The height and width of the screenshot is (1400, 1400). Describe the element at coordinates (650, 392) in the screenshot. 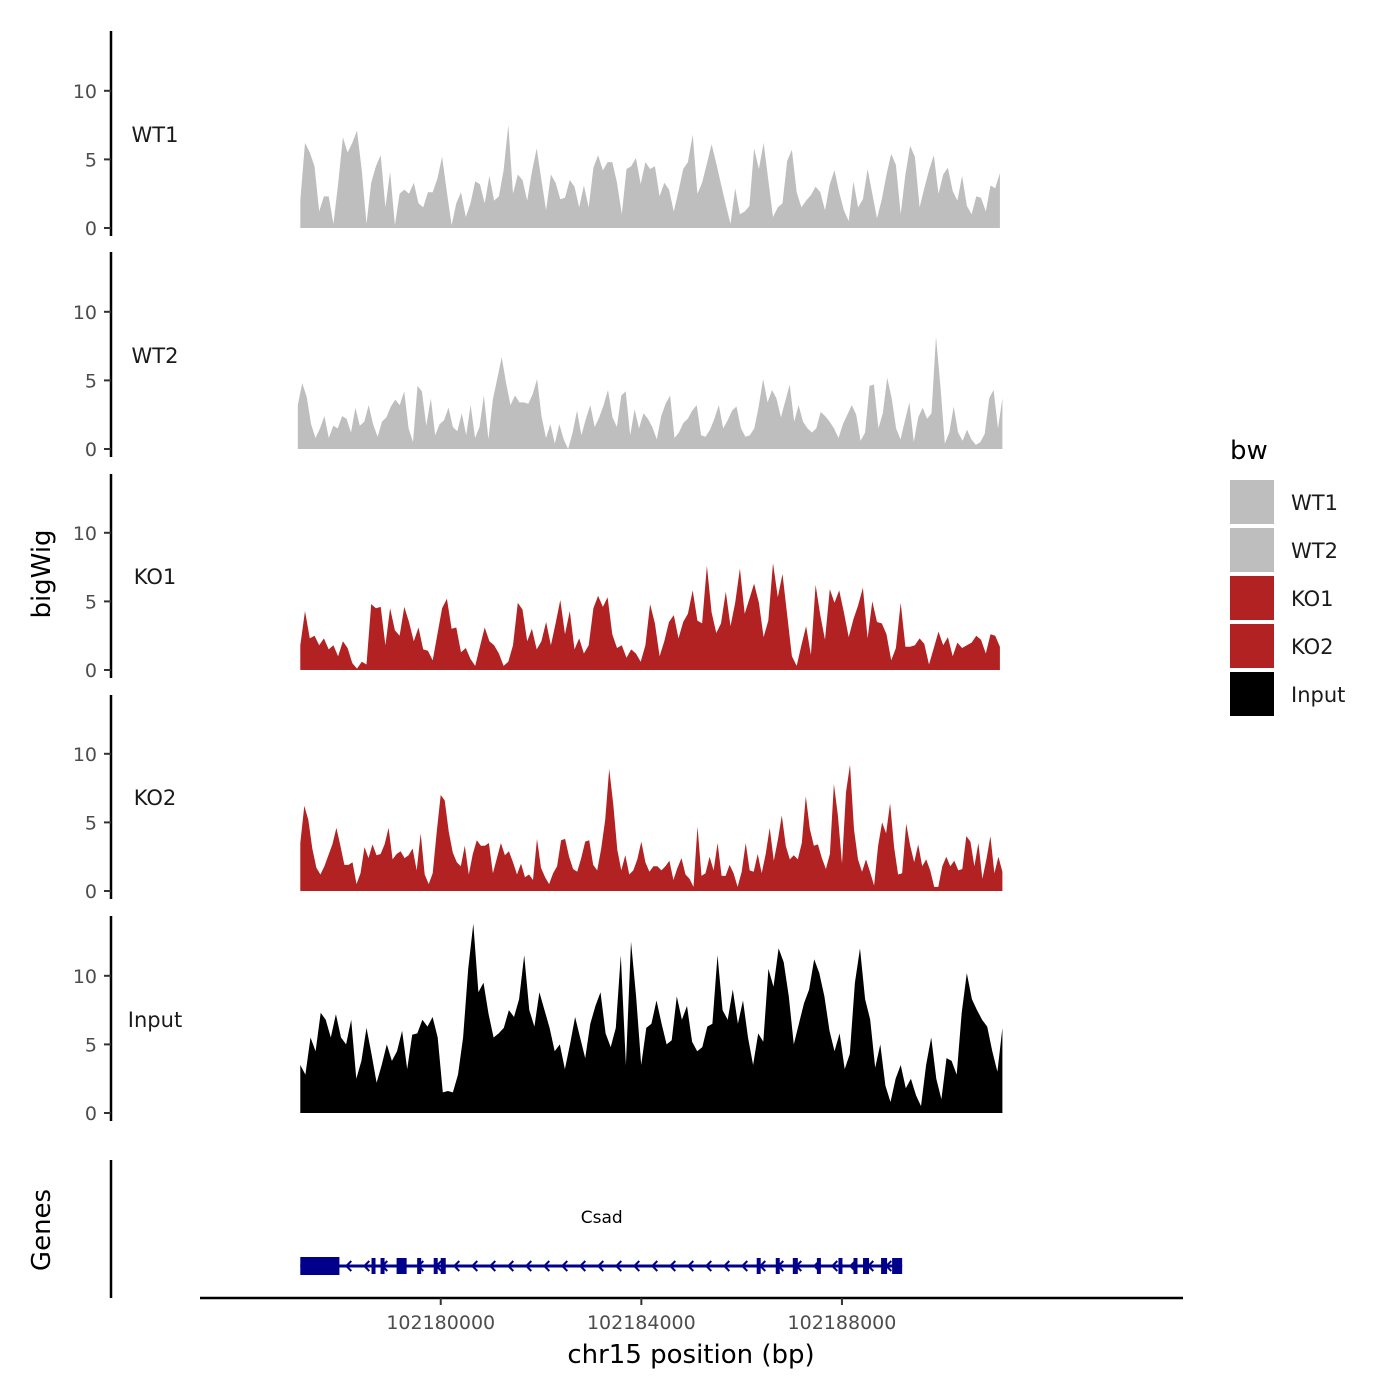

I see `coverage-area-wt2` at that location.